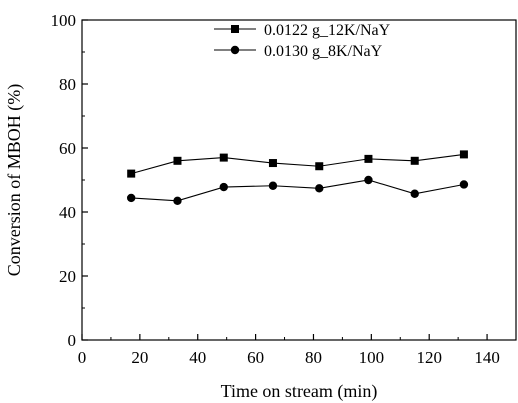  What do you see at coordinates (313, 357) in the screenshot?
I see `x-tick-label: 80` at bounding box center [313, 357].